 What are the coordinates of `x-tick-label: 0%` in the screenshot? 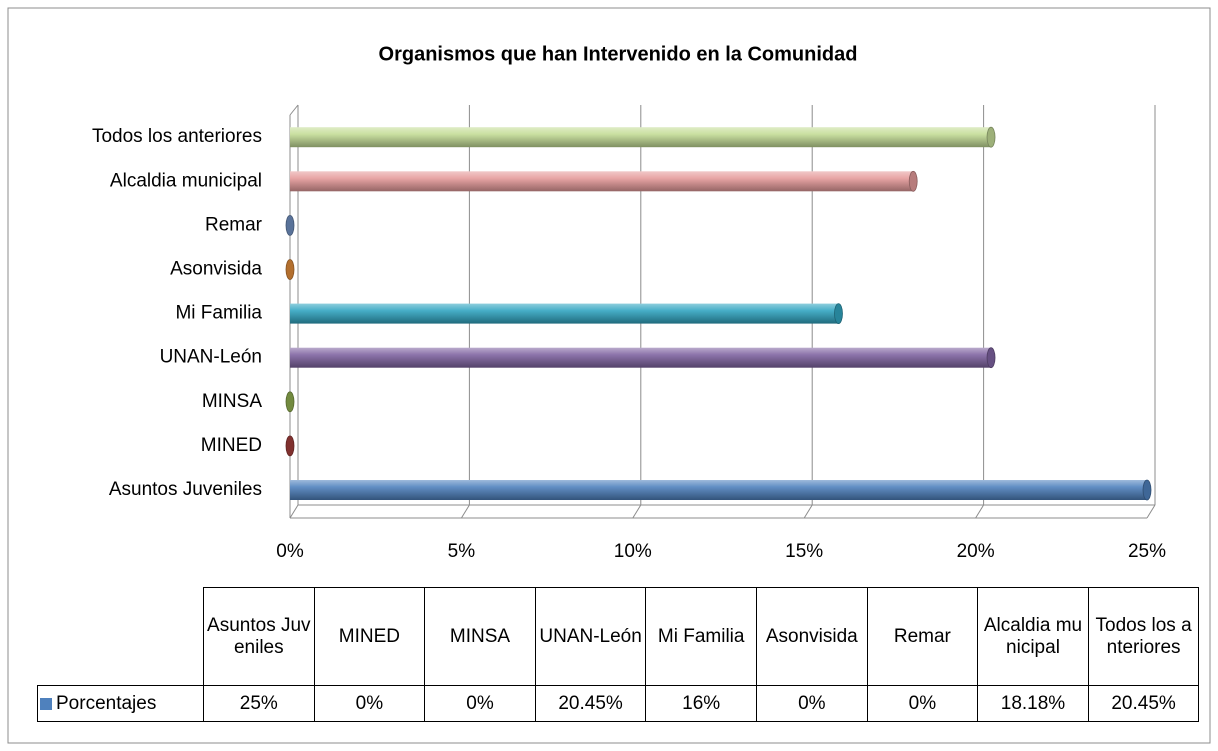 It's located at (290, 551).